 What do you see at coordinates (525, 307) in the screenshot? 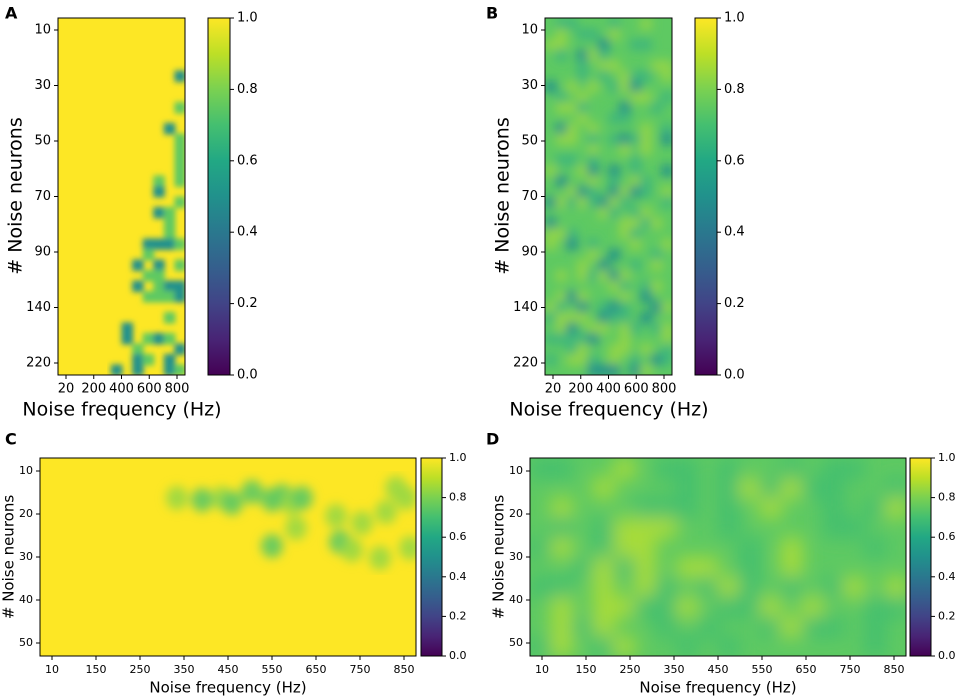
I see `y-tick-label: 140` at bounding box center [525, 307].